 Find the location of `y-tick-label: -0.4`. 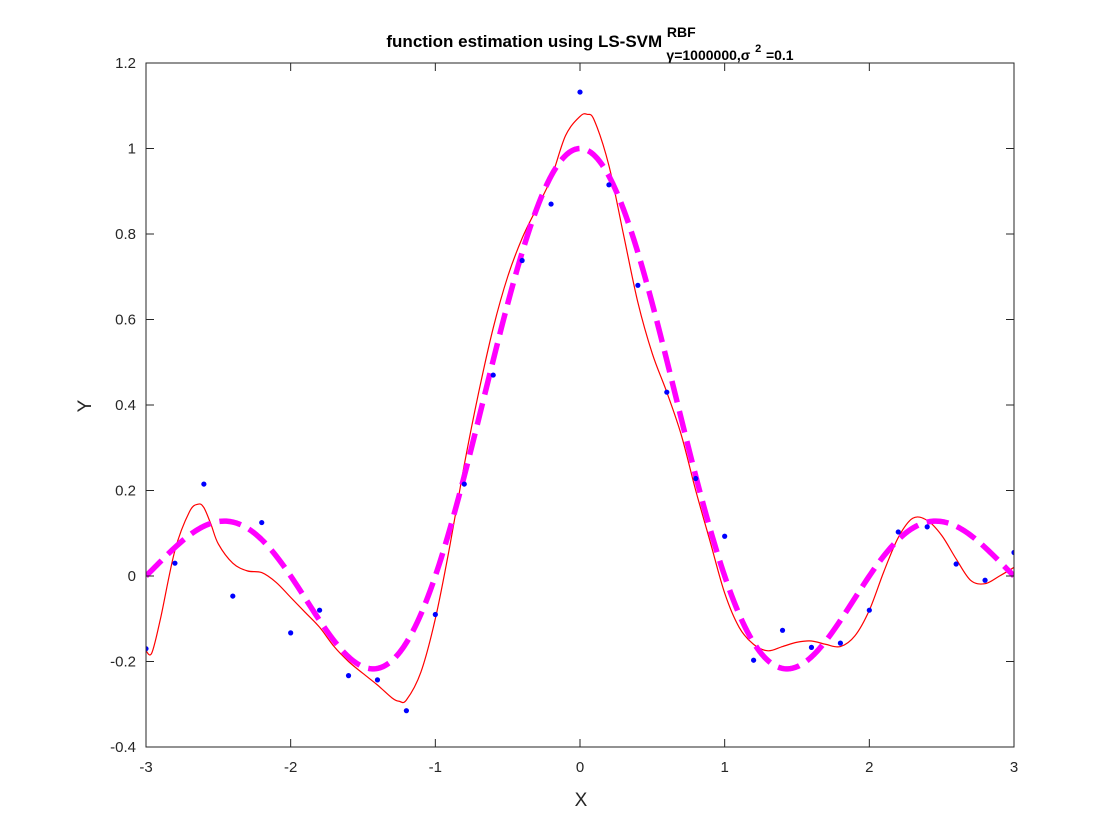

y-tick-label: -0.4 is located at coordinates (123, 747).